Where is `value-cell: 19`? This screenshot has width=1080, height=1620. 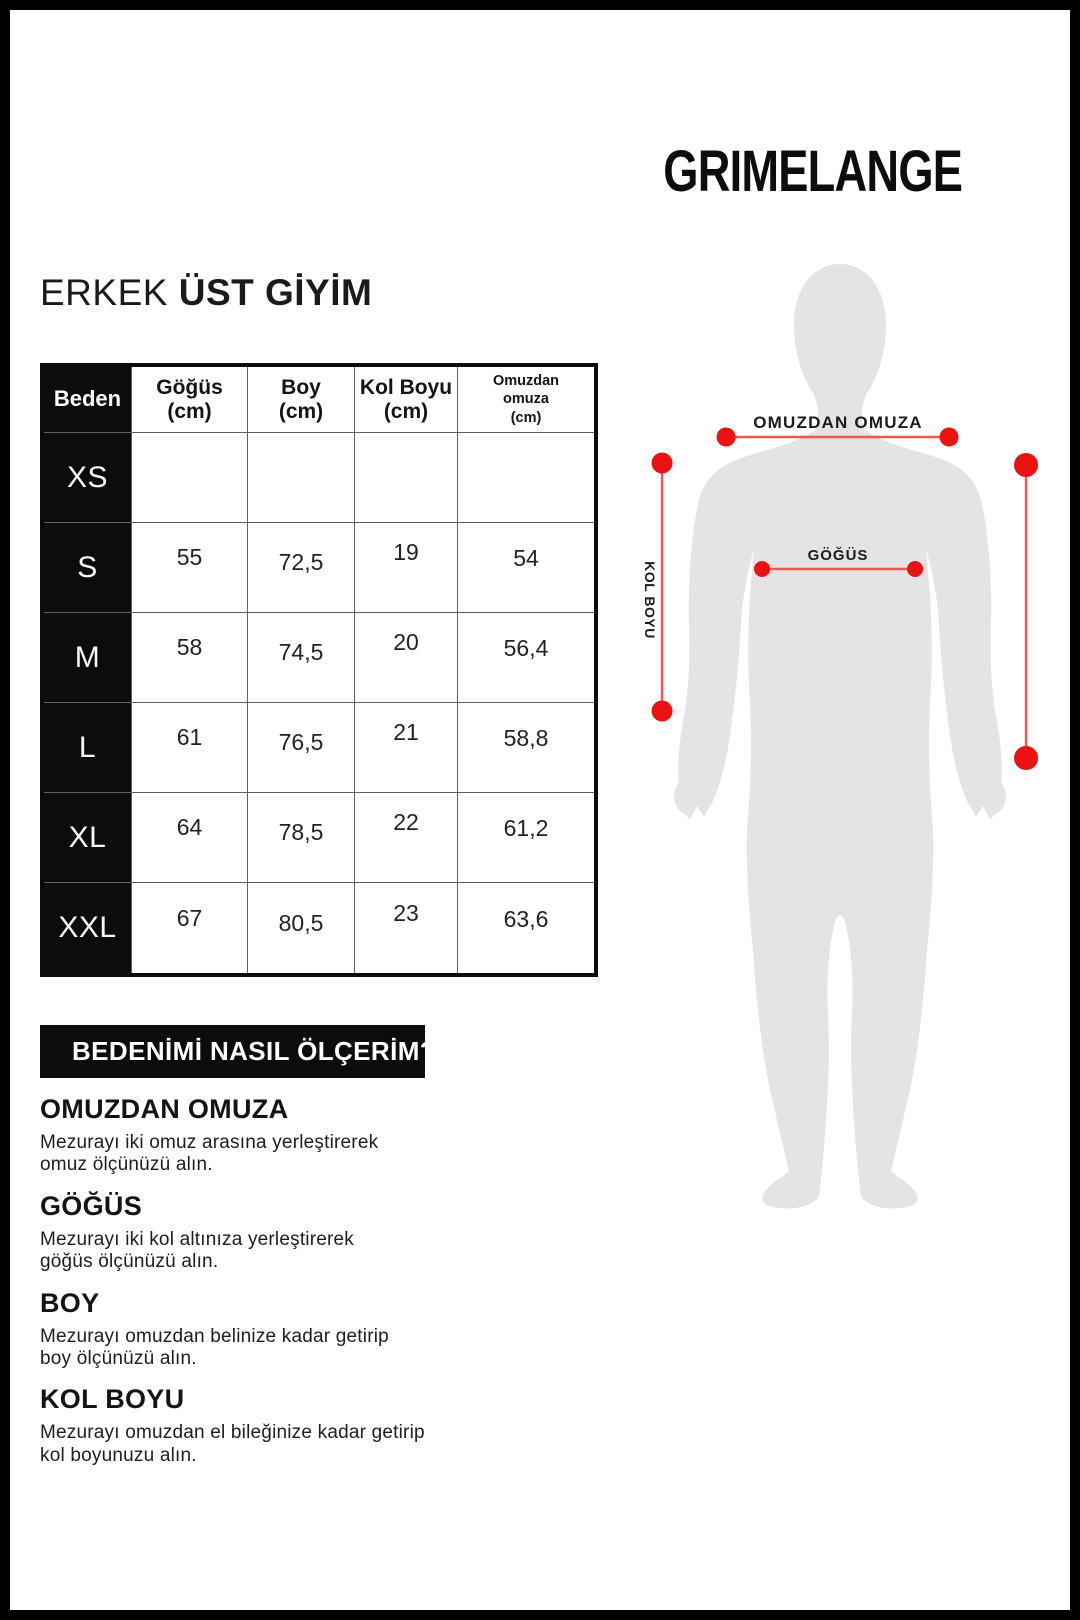
value-cell: 19 is located at coordinates (406, 568).